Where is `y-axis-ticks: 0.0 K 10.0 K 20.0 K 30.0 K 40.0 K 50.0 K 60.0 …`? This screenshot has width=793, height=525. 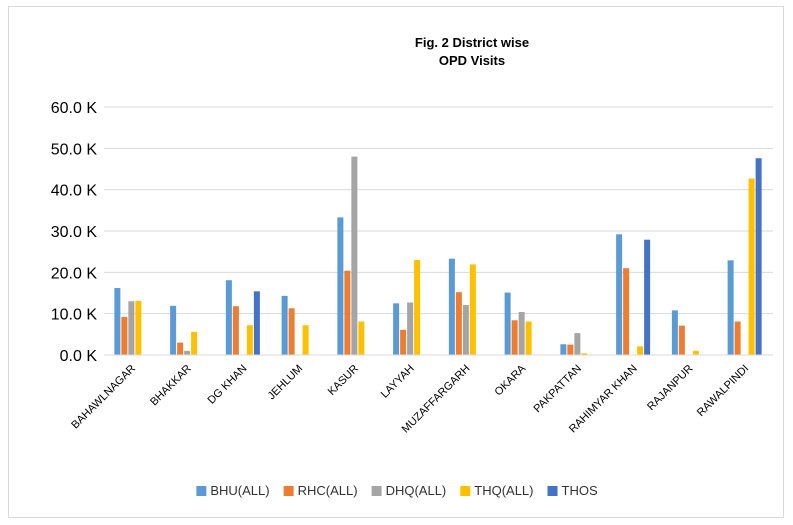 y-axis-ticks: 0.0 K 10.0 K 20.0 K 30.0 K 40.0 K 50.0 K 60.0 … is located at coordinates (74, 232).